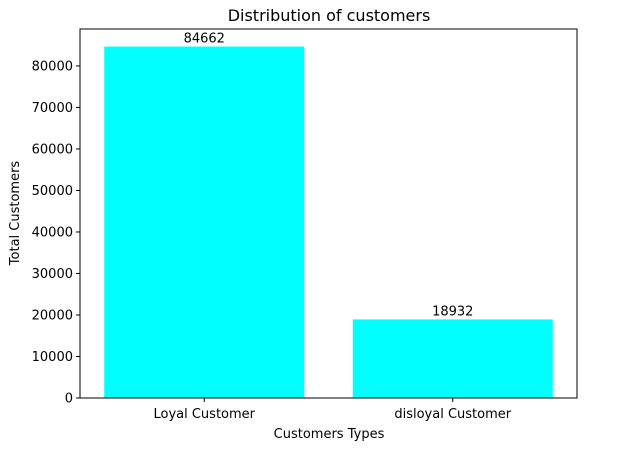 Image resolution: width=641 pixels, height=454 pixels. What do you see at coordinates (52, 315) in the screenshot?
I see `y-tick-label-2: 20000` at bounding box center [52, 315].